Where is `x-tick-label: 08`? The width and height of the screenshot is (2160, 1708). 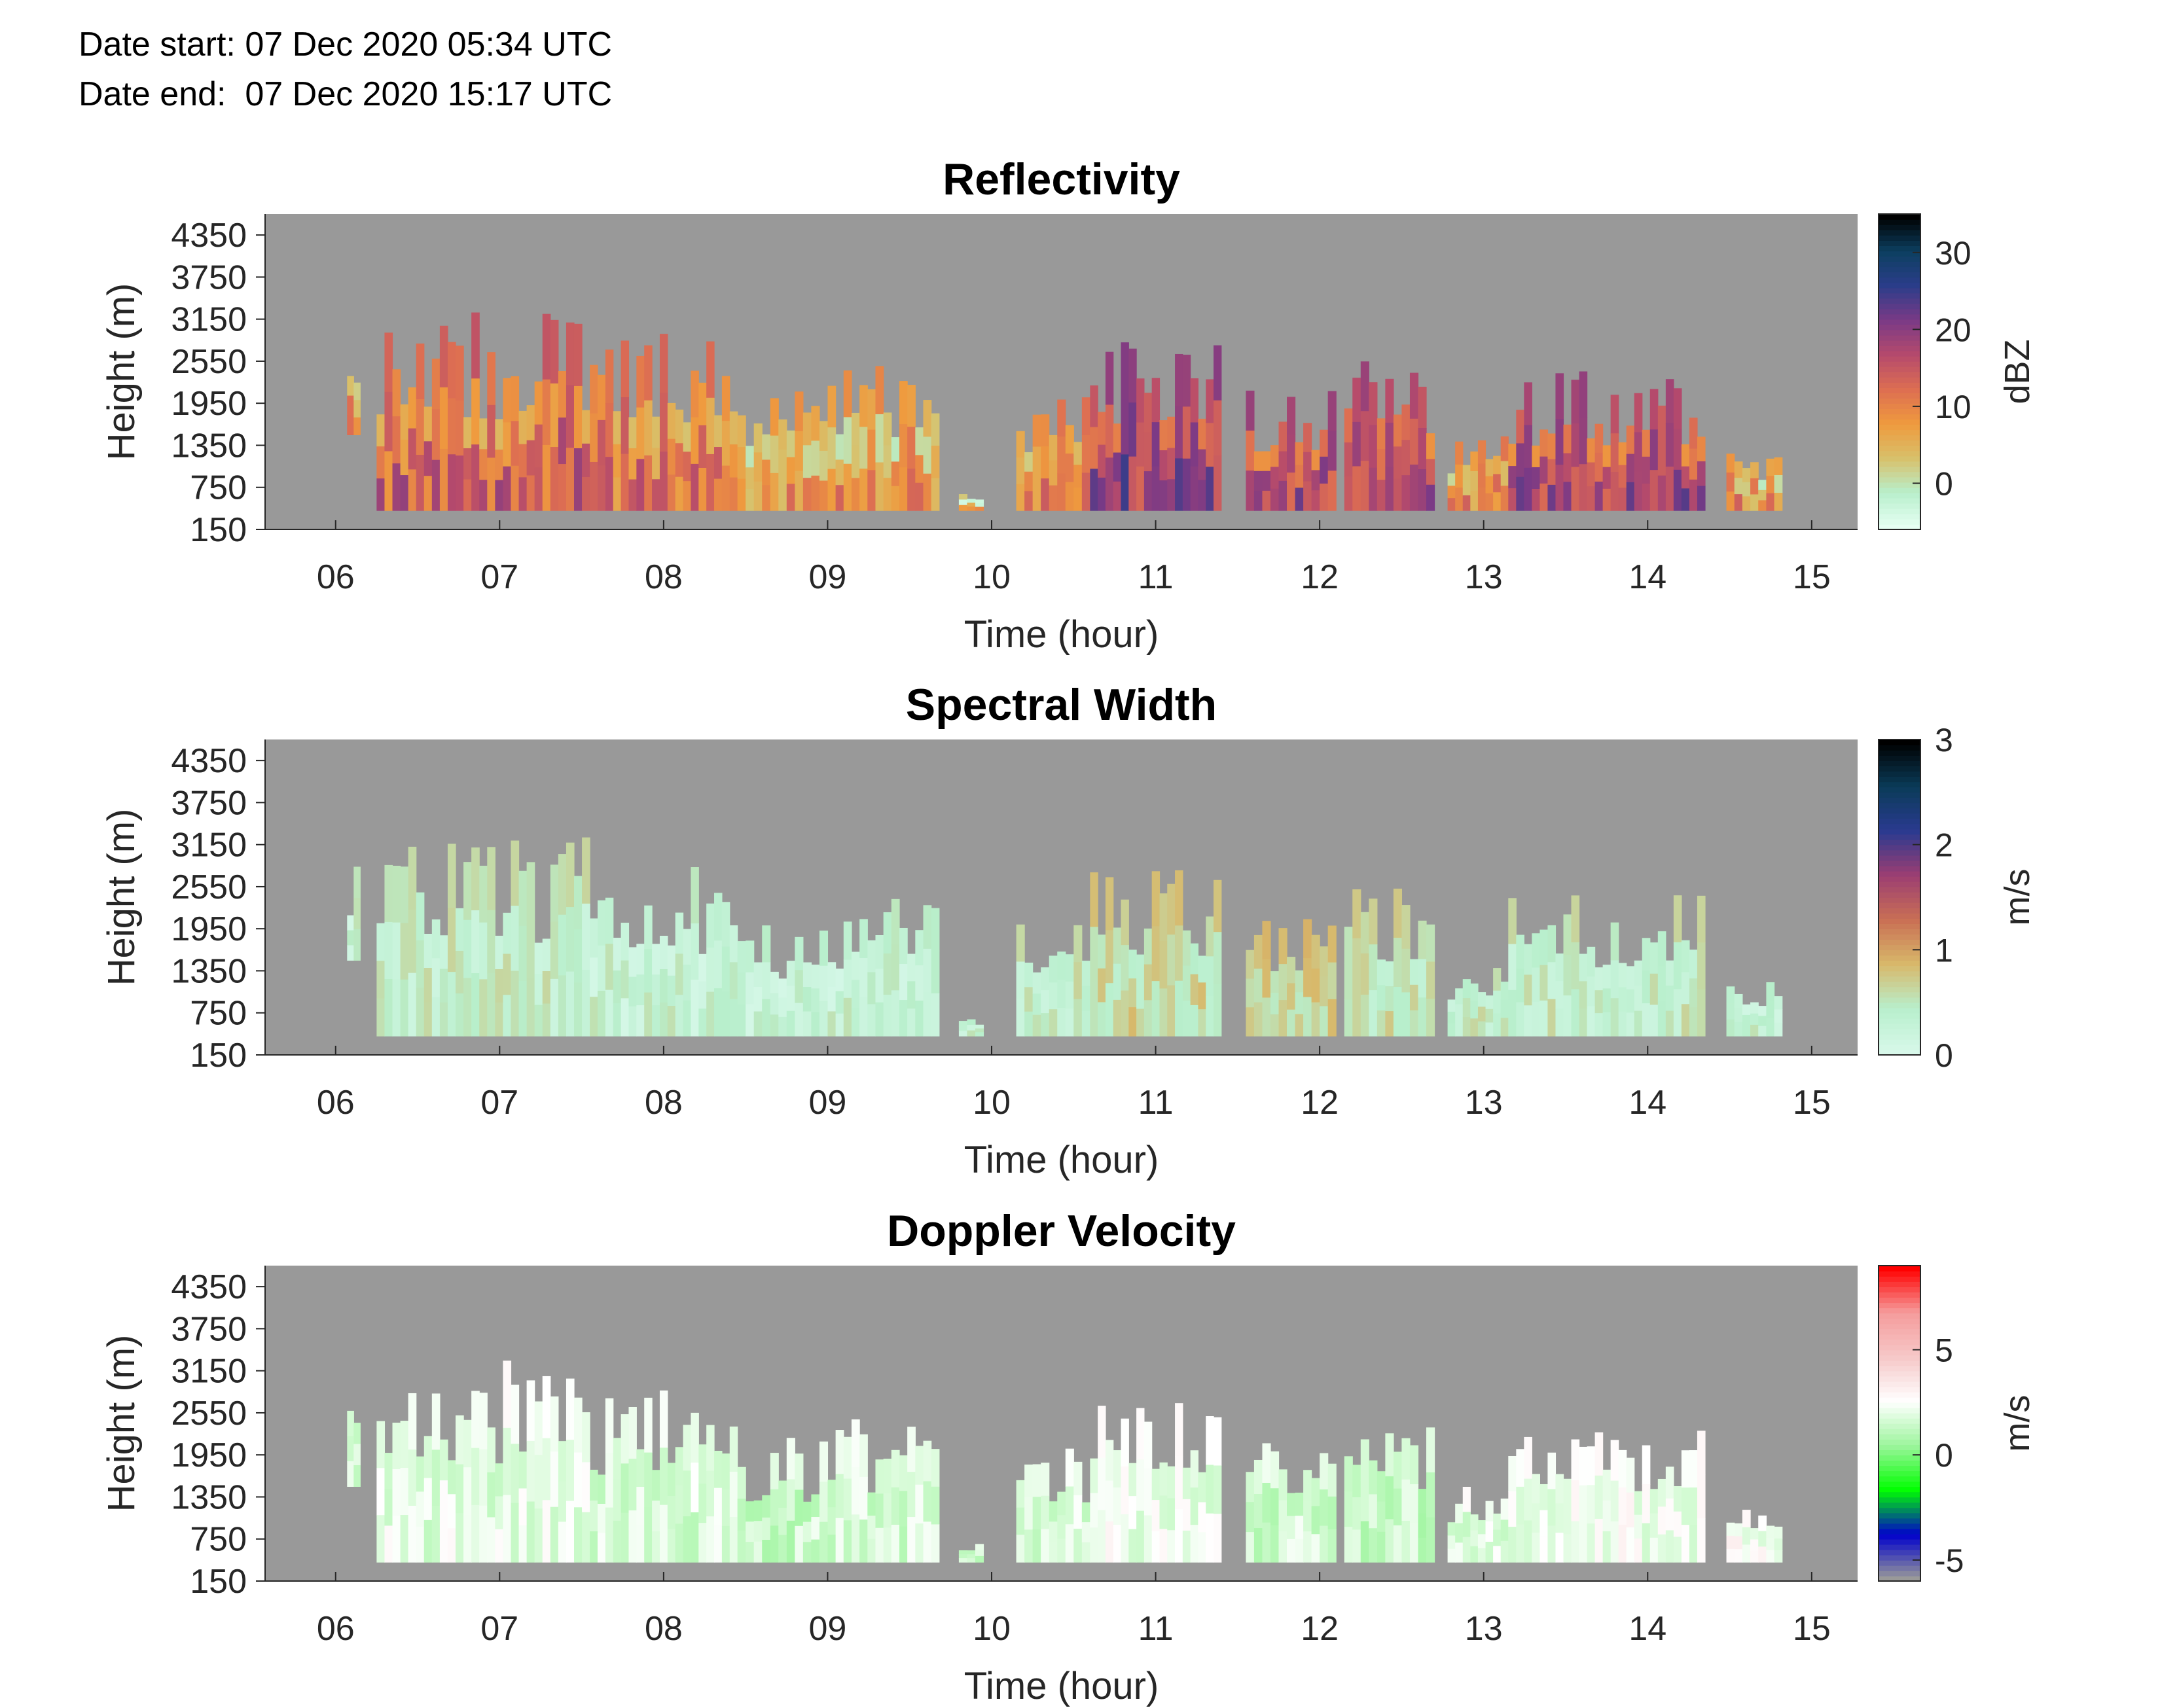
x-tick-label: 08 is located at coordinates (664, 577).